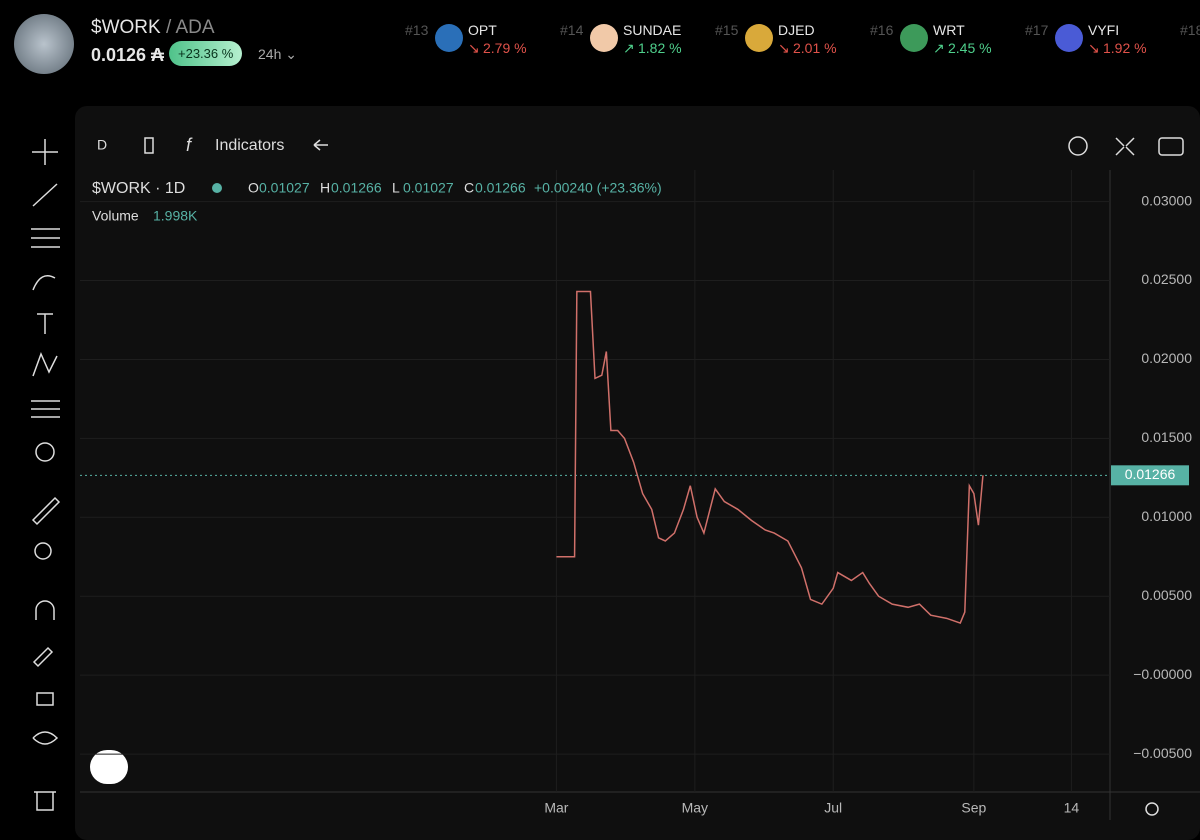 The image size is (1200, 840). What do you see at coordinates (572, 30) in the screenshot?
I see `ticker-rank: #14` at bounding box center [572, 30].